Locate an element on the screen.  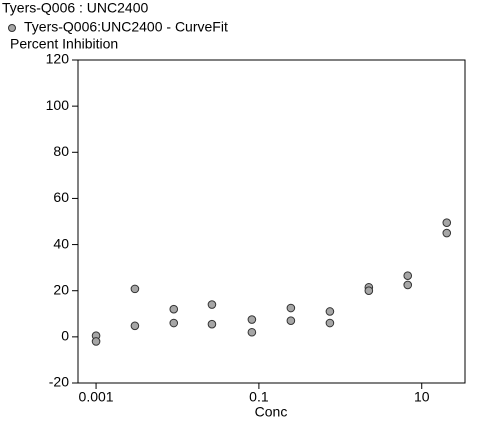
y-tick-label: 80 is located at coordinates (61, 151).